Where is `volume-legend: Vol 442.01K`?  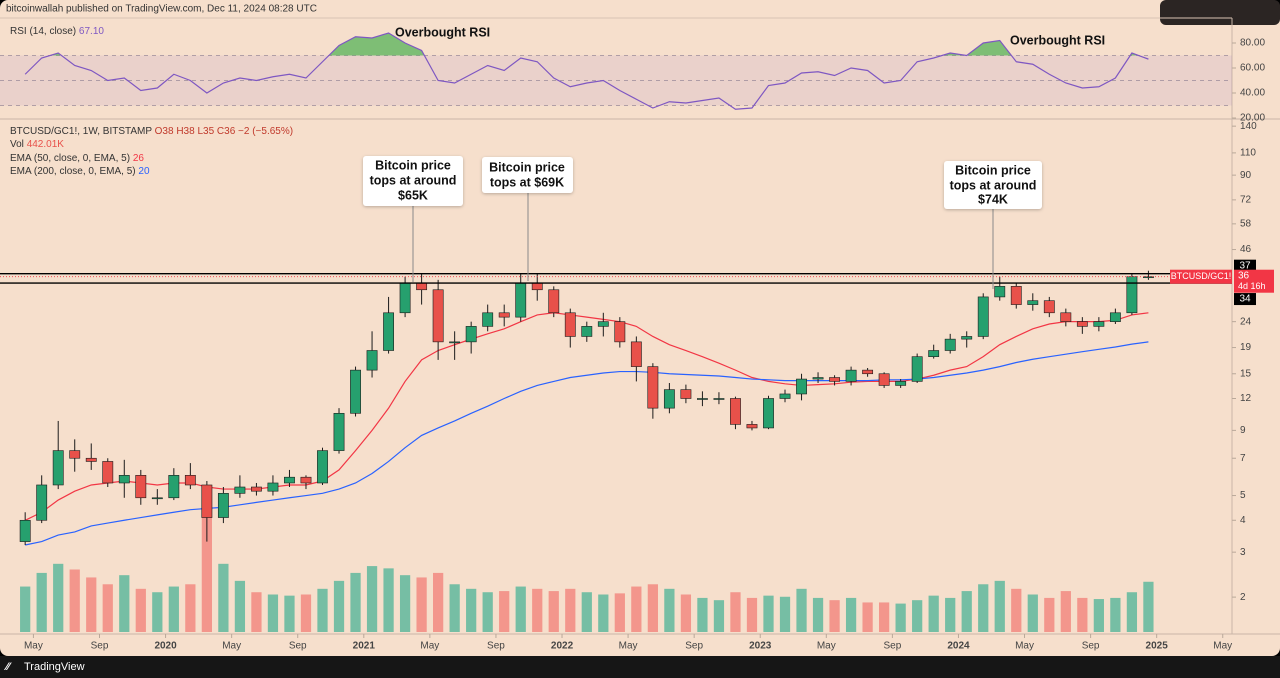
volume-legend: Vol 442.01K is located at coordinates (37, 144).